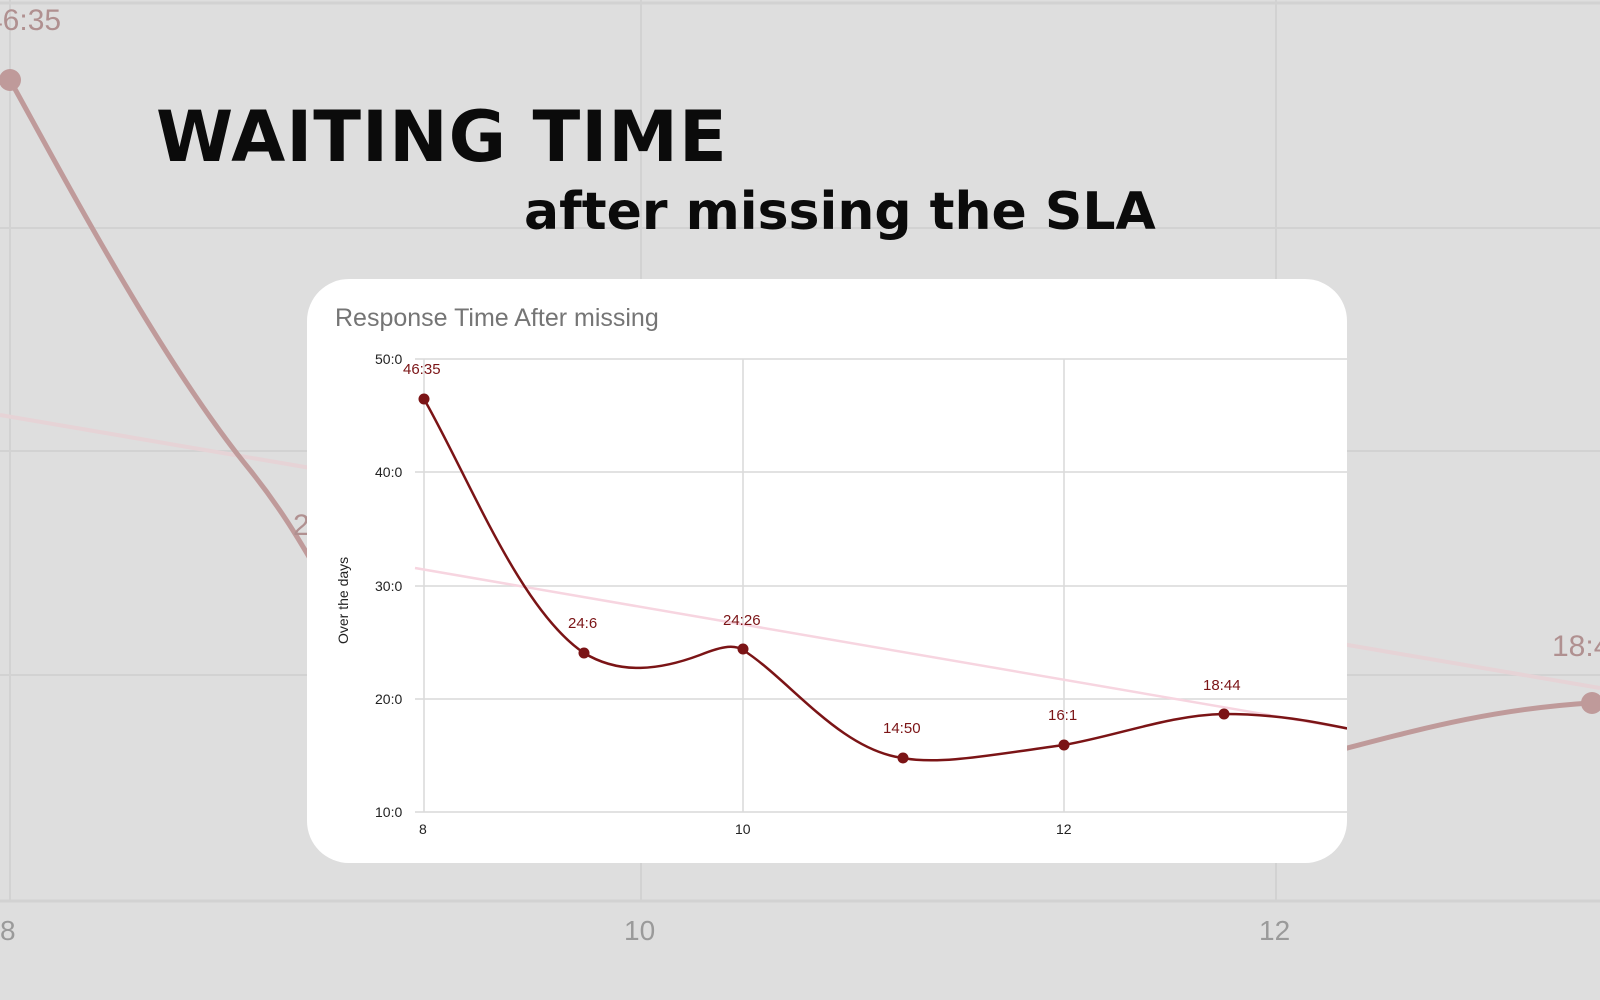 The width and height of the screenshot is (1600, 1000). I want to click on y-tick: 50:0, so click(388, 359).